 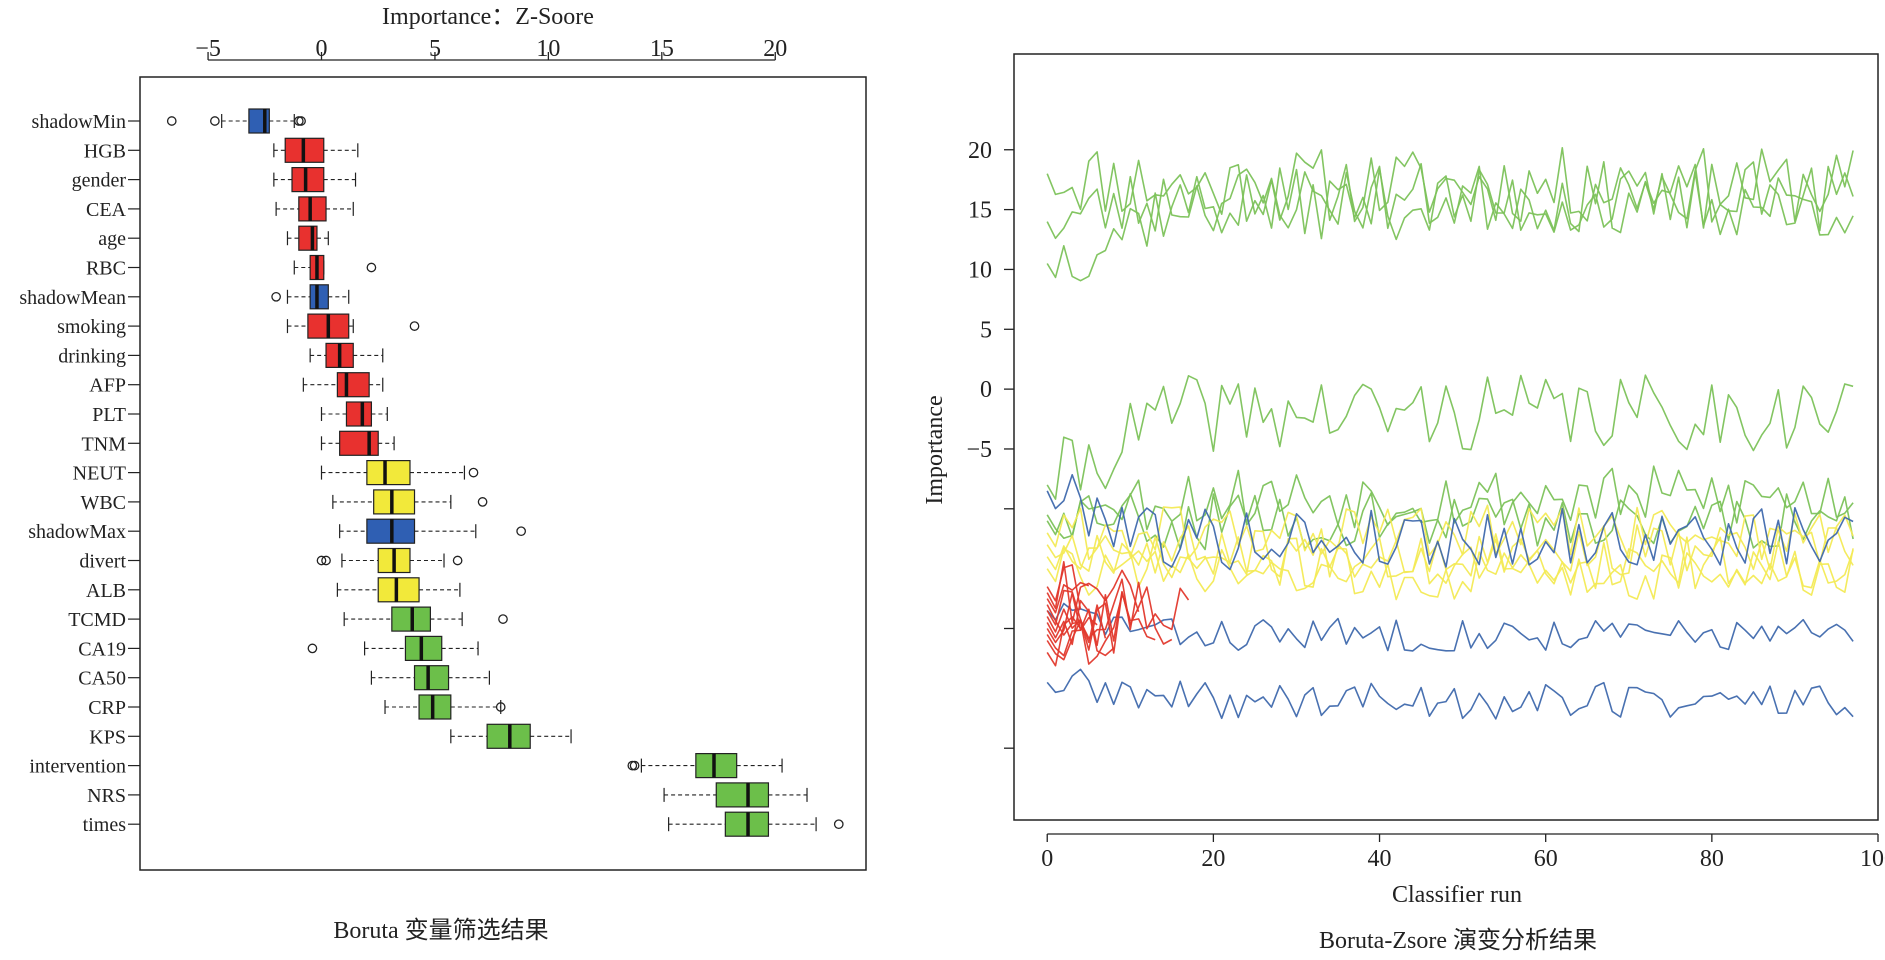 What do you see at coordinates (548, 49) in the screenshot?
I see `left-x-tick-label: 10` at bounding box center [548, 49].